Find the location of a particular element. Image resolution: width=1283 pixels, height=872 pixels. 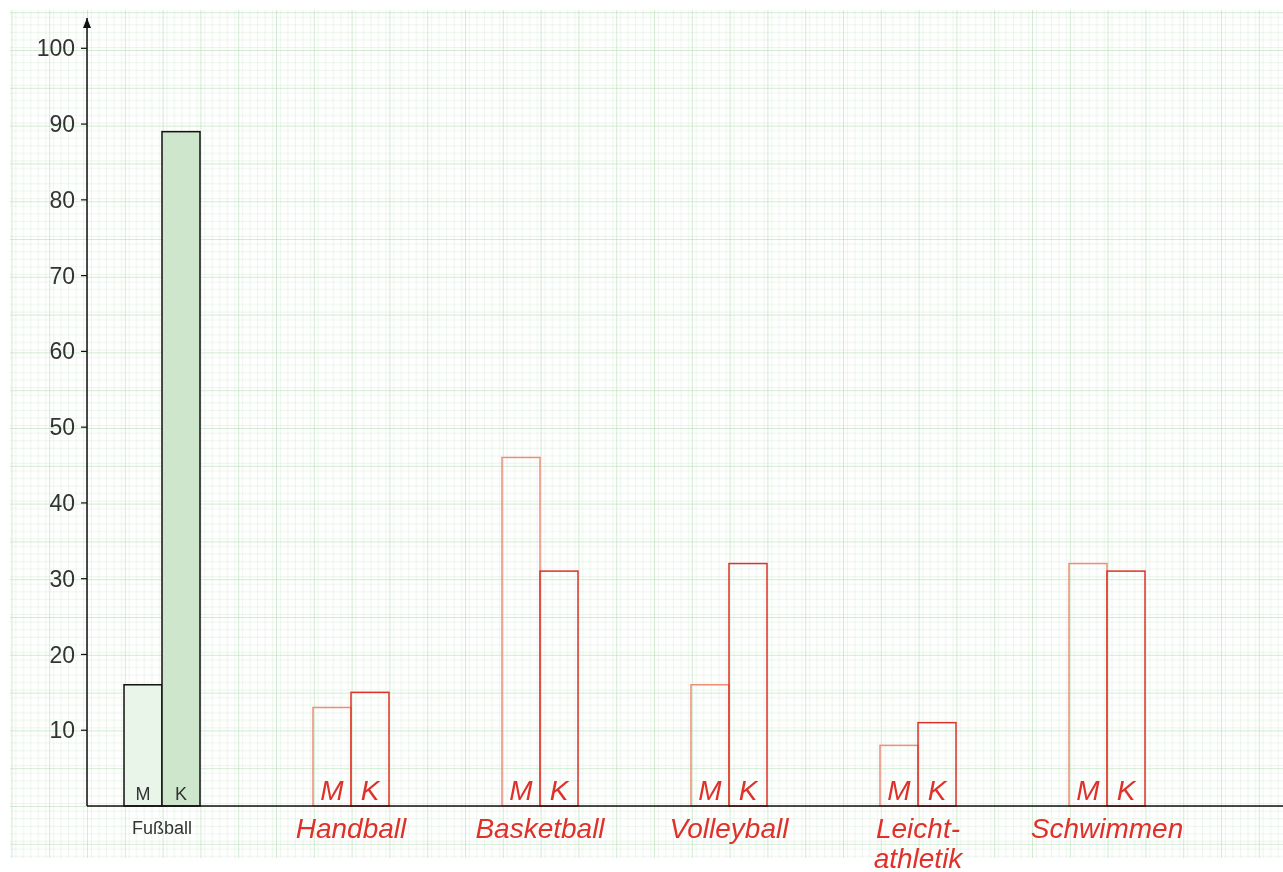

y-tick-label: 100 is located at coordinates (55, 48).